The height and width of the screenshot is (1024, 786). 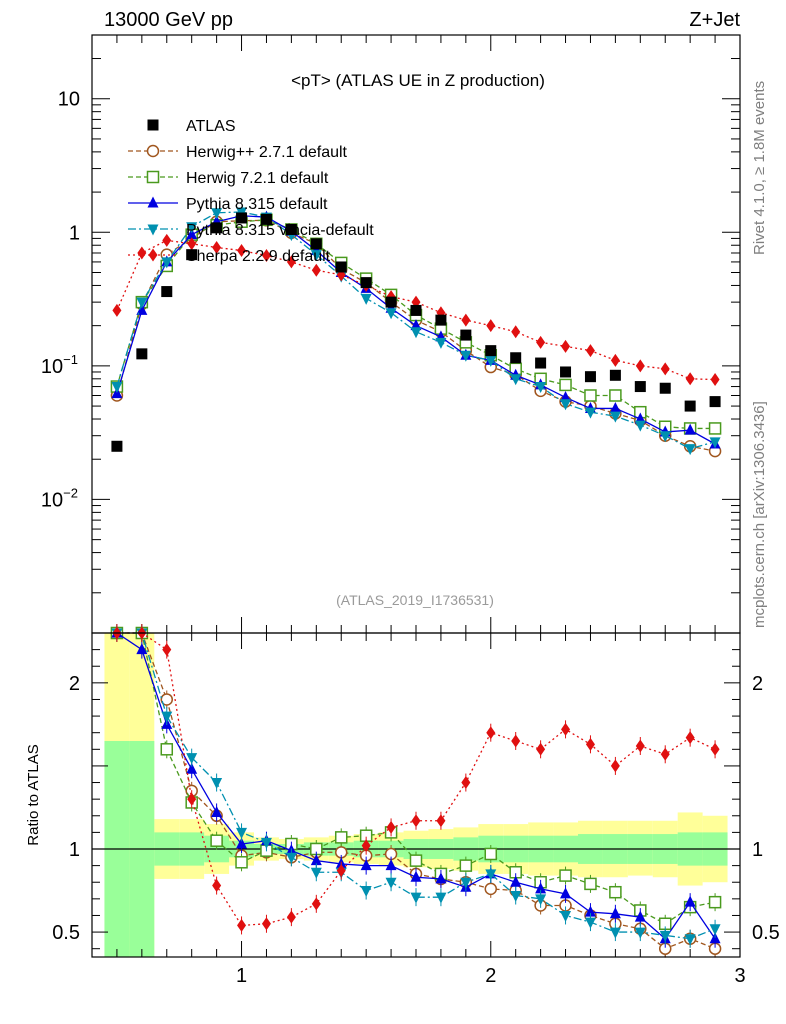 I want to click on series-0-ratio-point, so click(x=167, y=699).